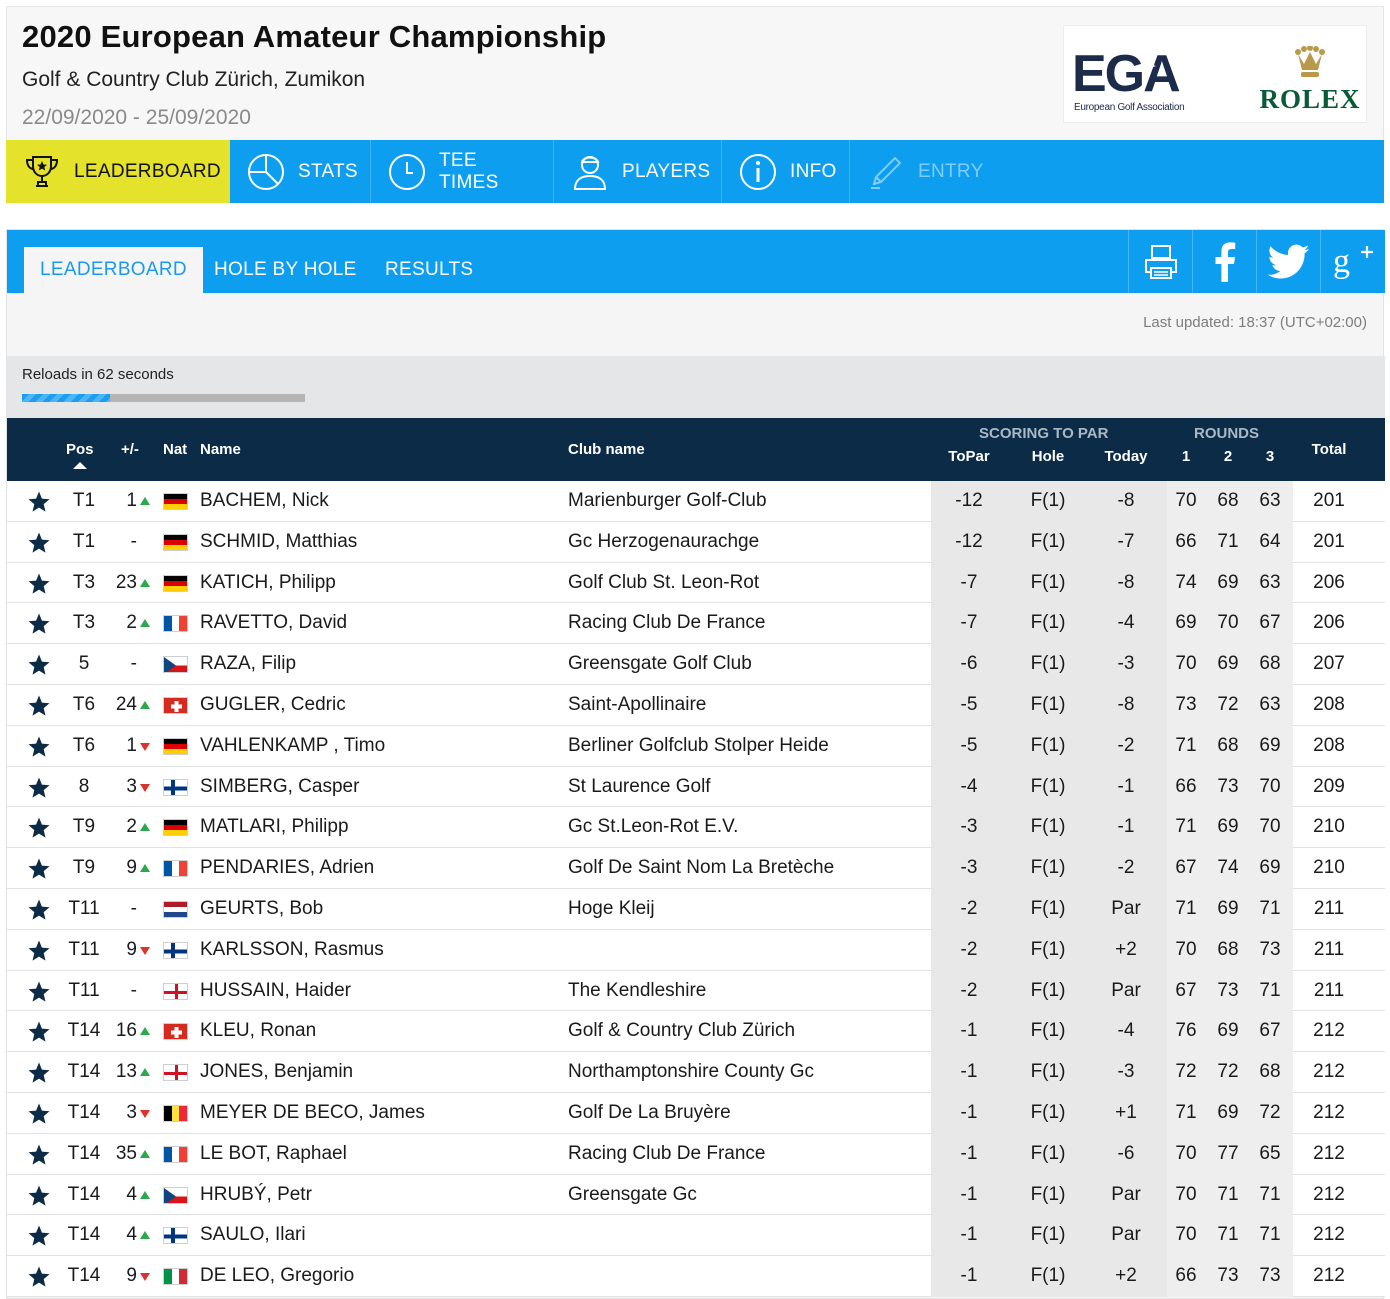 Image resolution: width=1390 pixels, height=1299 pixels. Describe the element at coordinates (1160, 261) in the screenshot. I see `print-button` at that location.